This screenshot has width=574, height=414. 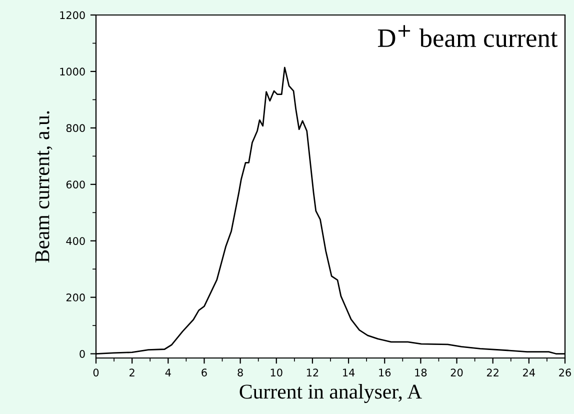 I want to click on x-tick-label: 24, so click(x=529, y=372).